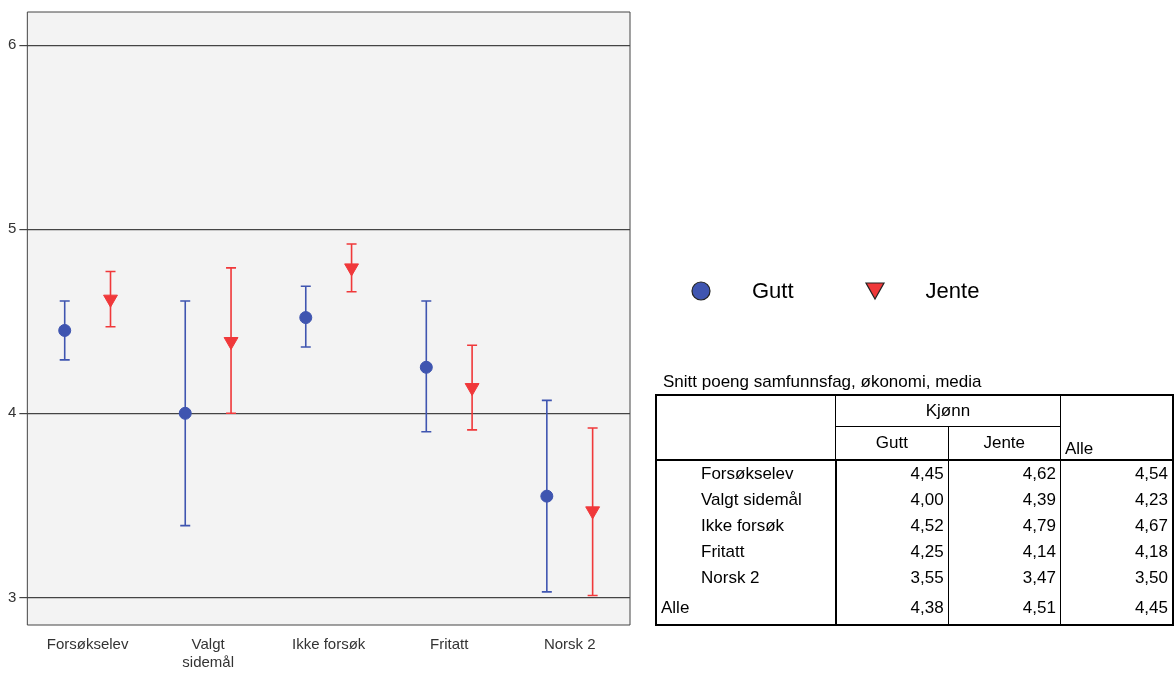 This screenshot has height=675, width=1174. Describe the element at coordinates (1004, 552) in the screenshot. I see `data-label: 4,14` at that location.